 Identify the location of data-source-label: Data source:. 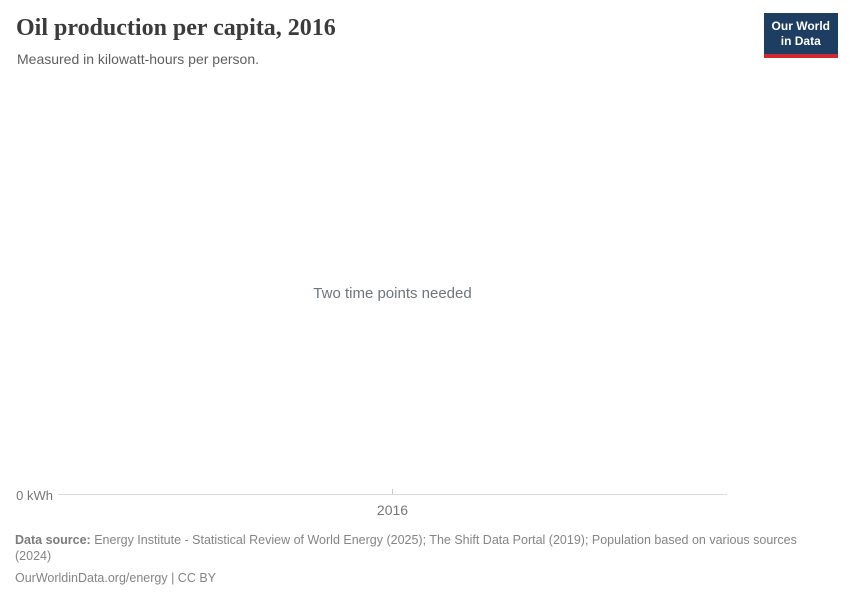
(53, 540).